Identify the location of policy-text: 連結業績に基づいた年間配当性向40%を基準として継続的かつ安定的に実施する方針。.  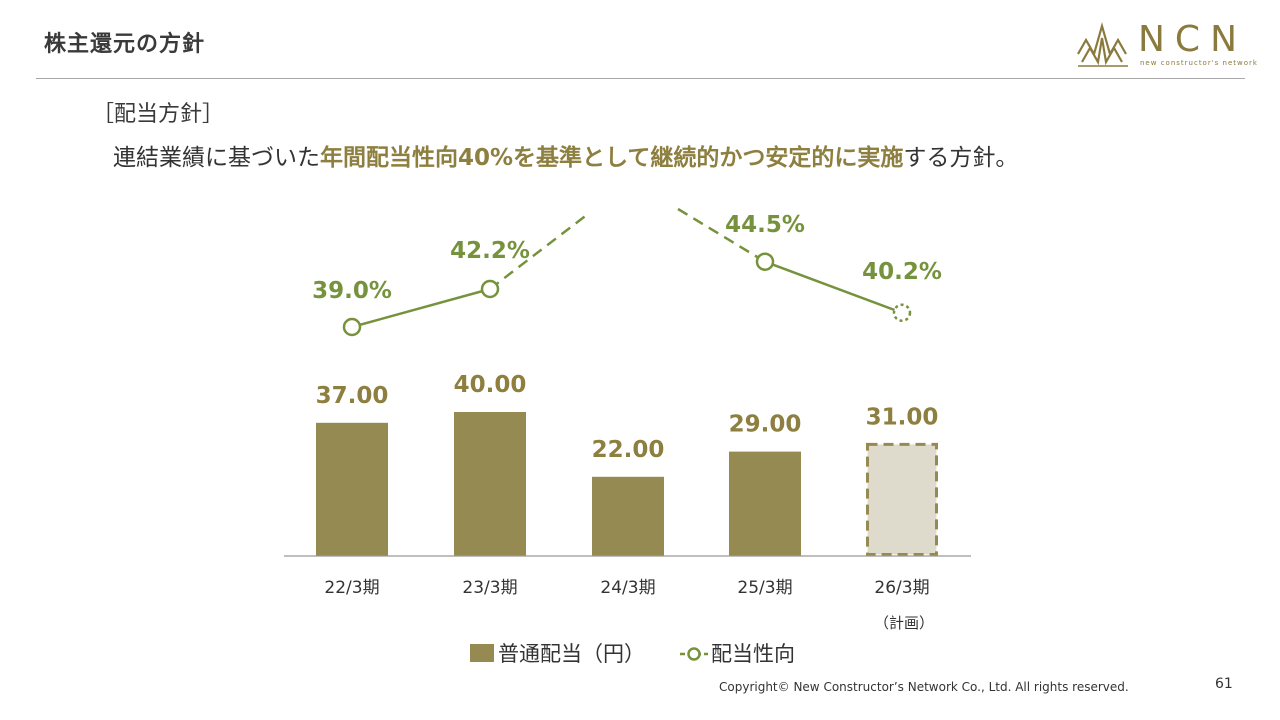
(565, 155).